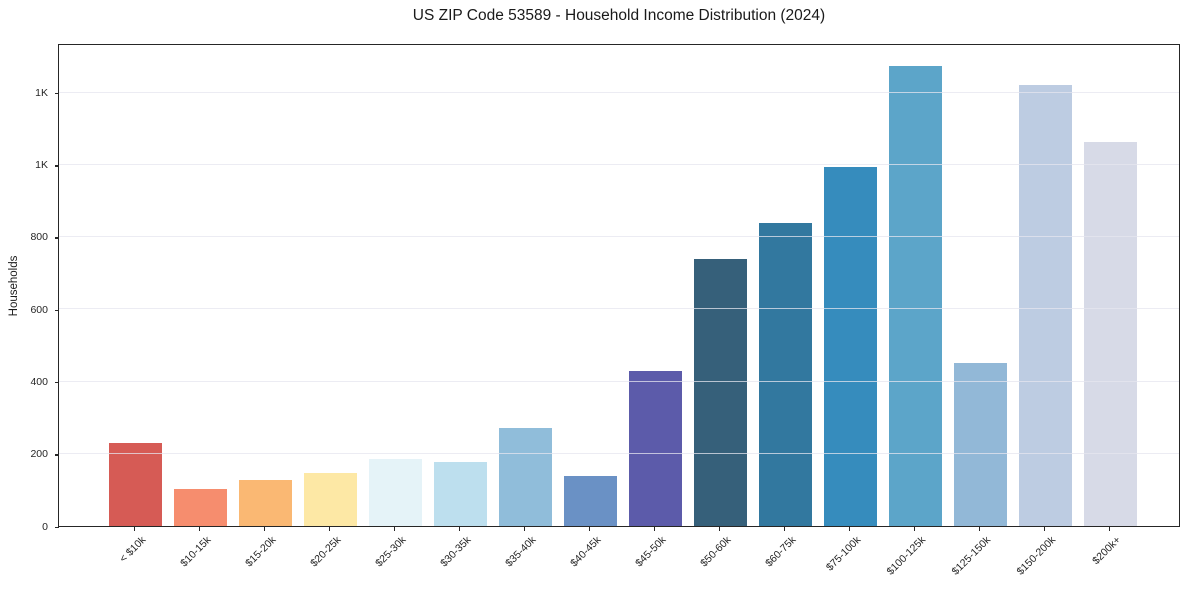 The image size is (1189, 590). I want to click on y-tick-label: 400, so click(39, 381).